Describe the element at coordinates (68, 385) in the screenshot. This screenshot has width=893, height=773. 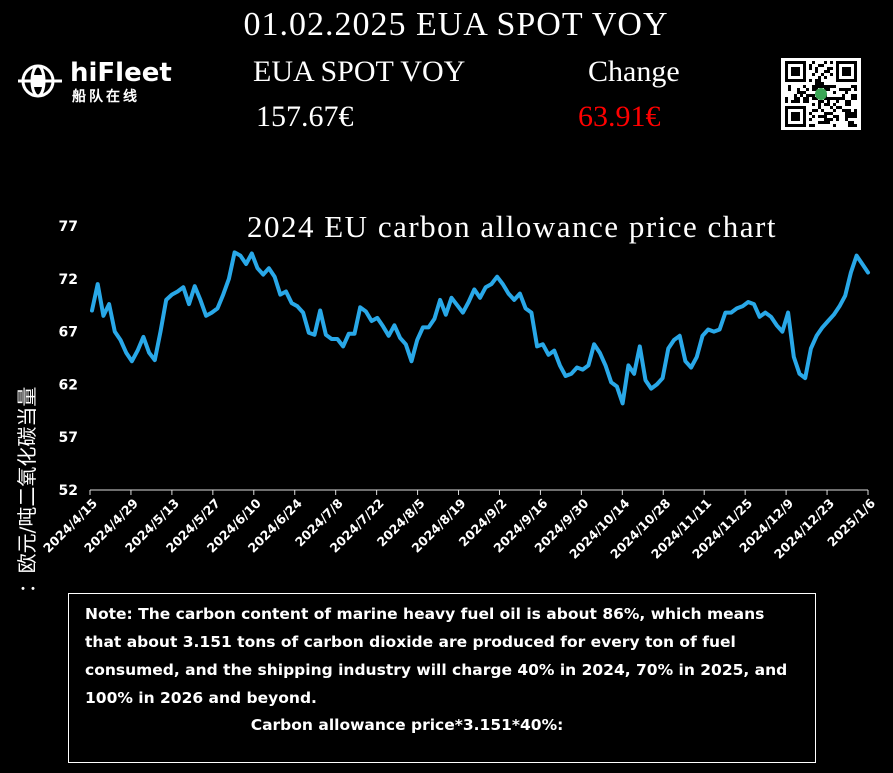
I see `y-tick-label: 62` at that location.